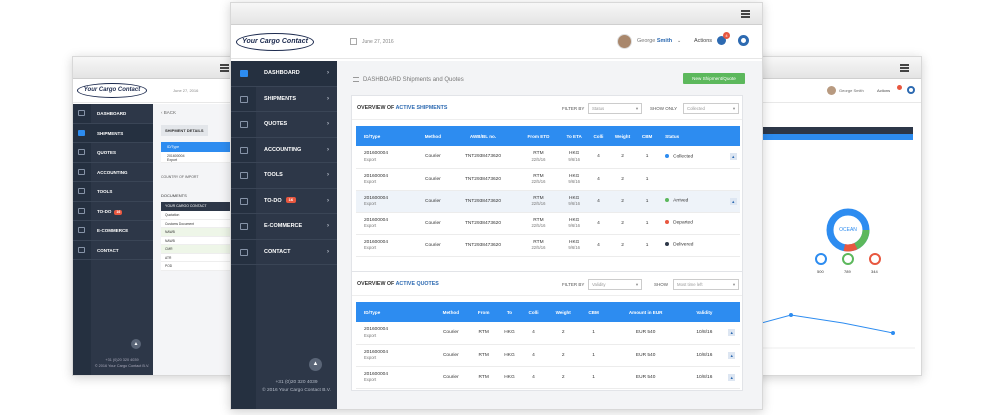 The width and height of the screenshot is (990, 415). Describe the element at coordinates (113, 133) in the screenshot. I see `sidebar-item-shipments: SHIPMENTS` at that location.